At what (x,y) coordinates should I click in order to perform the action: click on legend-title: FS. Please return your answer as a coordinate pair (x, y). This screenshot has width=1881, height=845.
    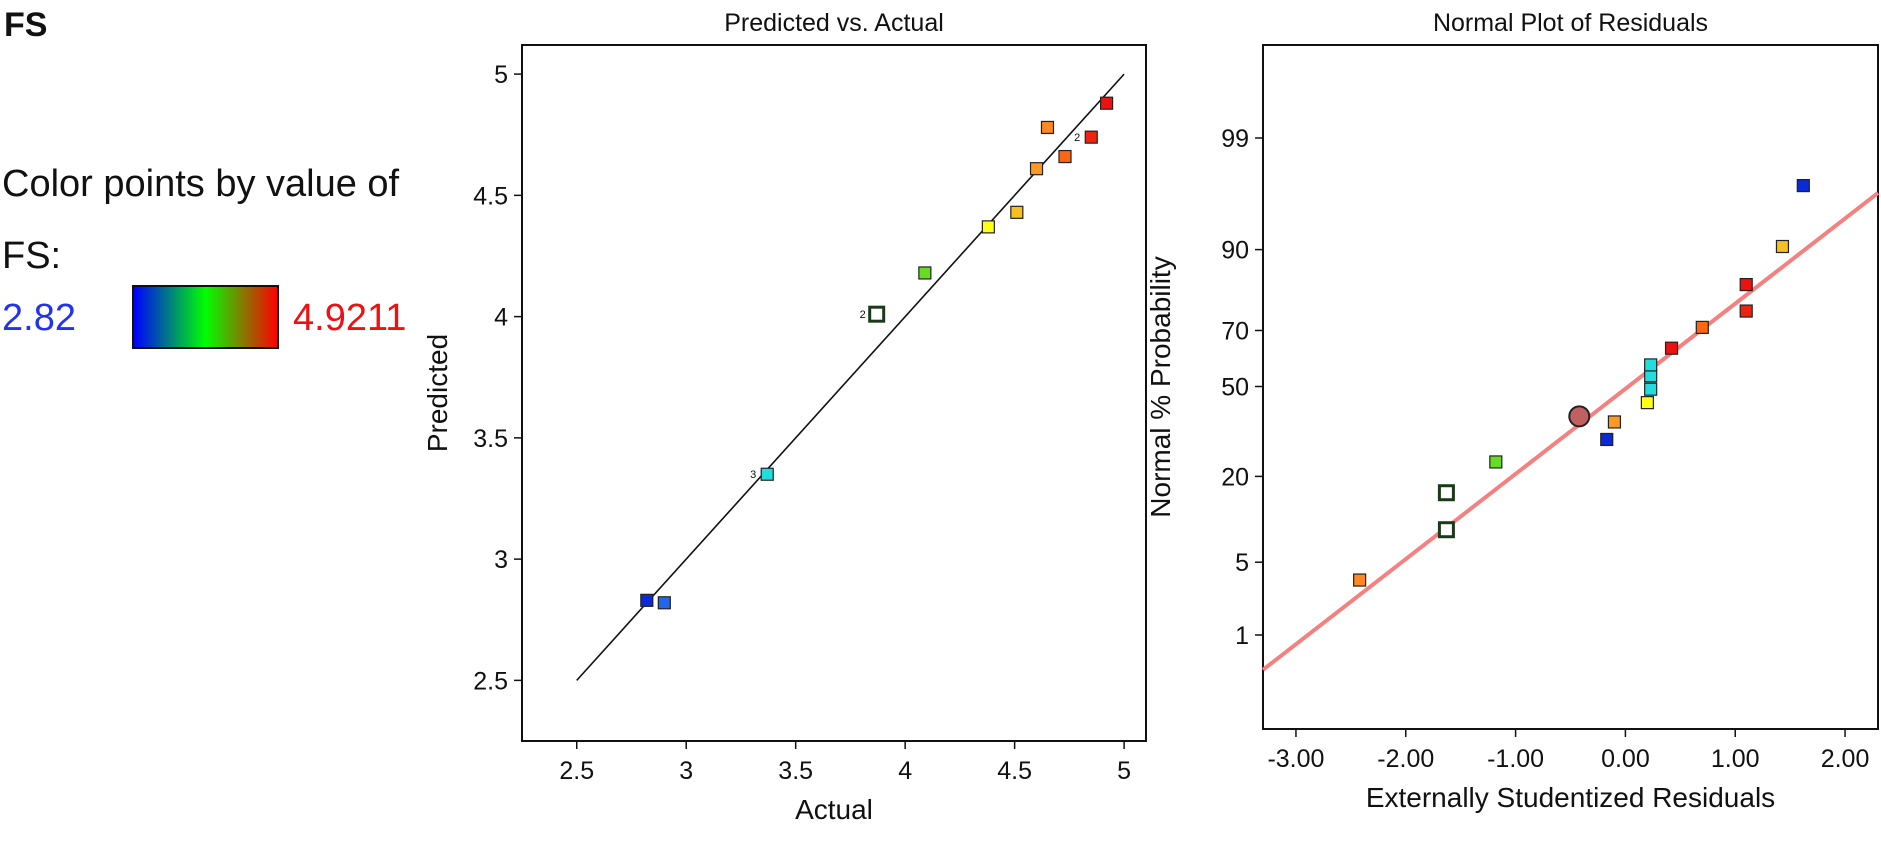
    Looking at the image, I should click on (26, 25).